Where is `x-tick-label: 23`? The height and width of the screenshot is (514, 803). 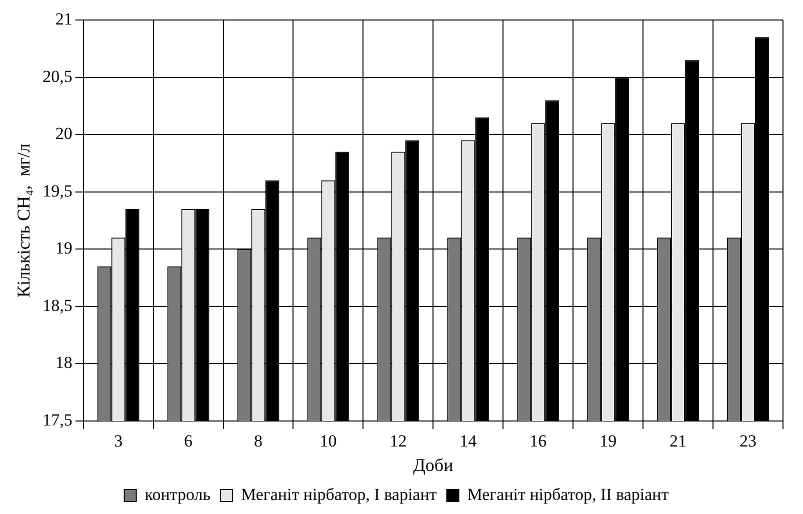
x-tick-label: 23 is located at coordinates (748, 441).